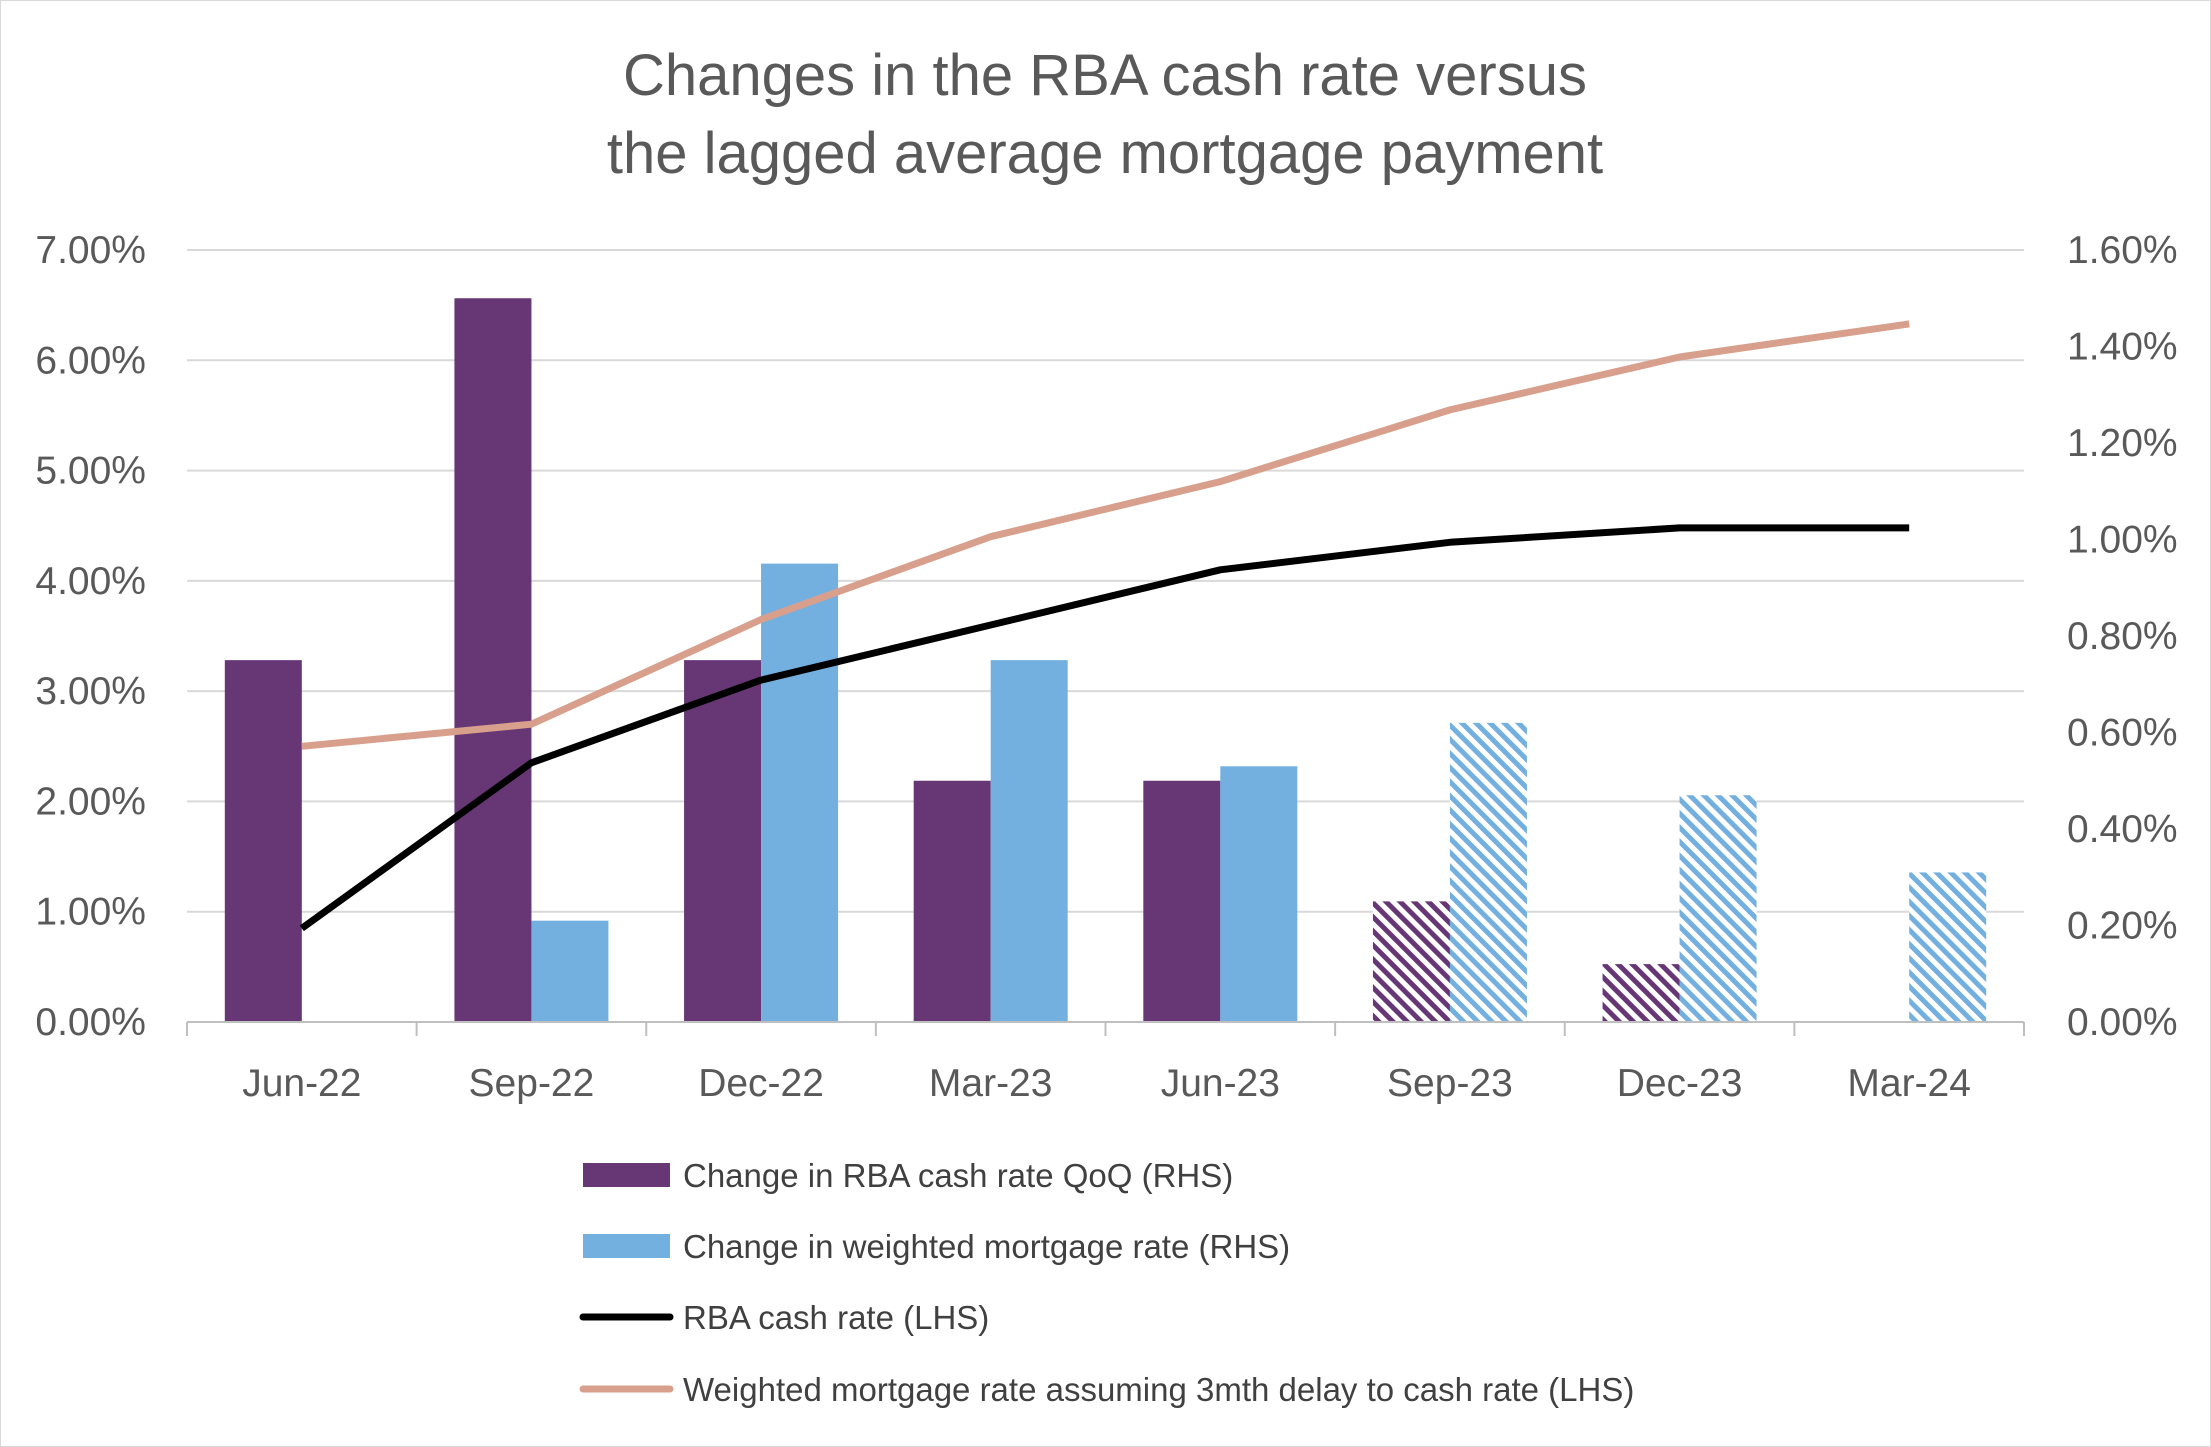  I want to click on x-axis-tick-label: Sep-23, so click(1450, 1083).